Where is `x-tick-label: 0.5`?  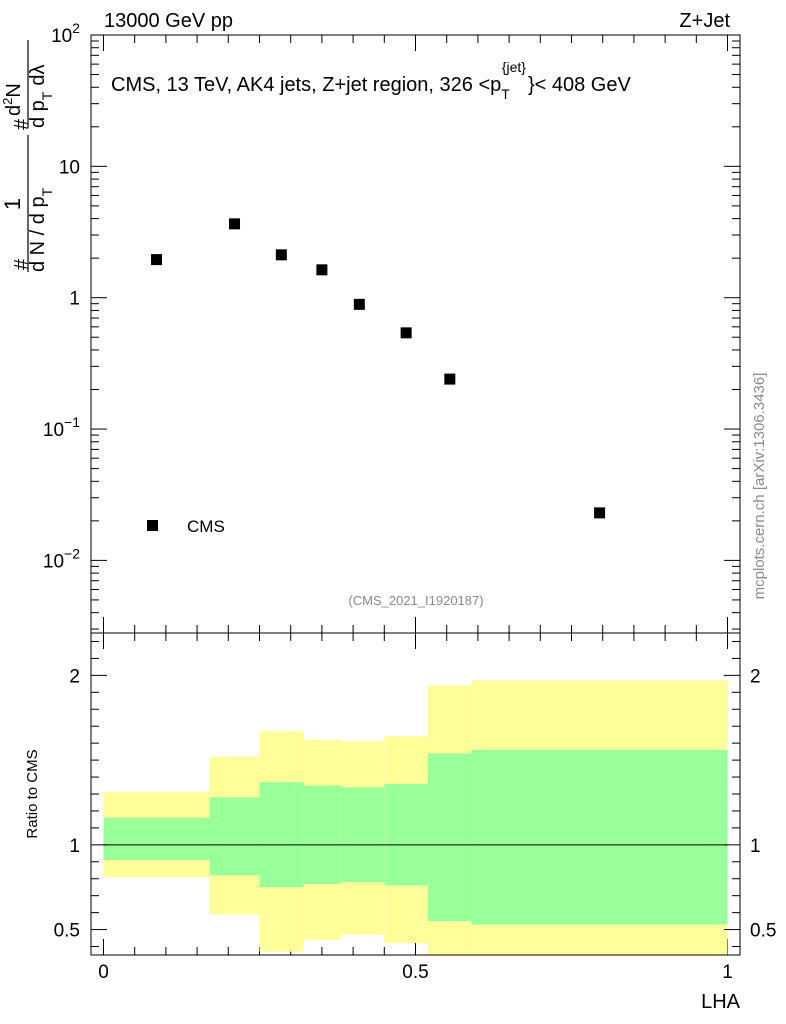
x-tick-label: 0.5 is located at coordinates (415, 972).